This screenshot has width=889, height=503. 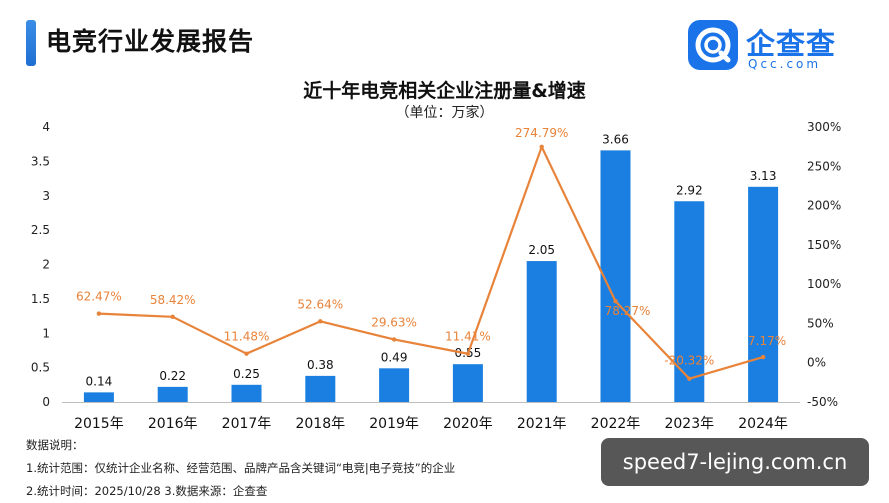 I want to click on watermark: speed7-lejing.com.cn, so click(x=735, y=462).